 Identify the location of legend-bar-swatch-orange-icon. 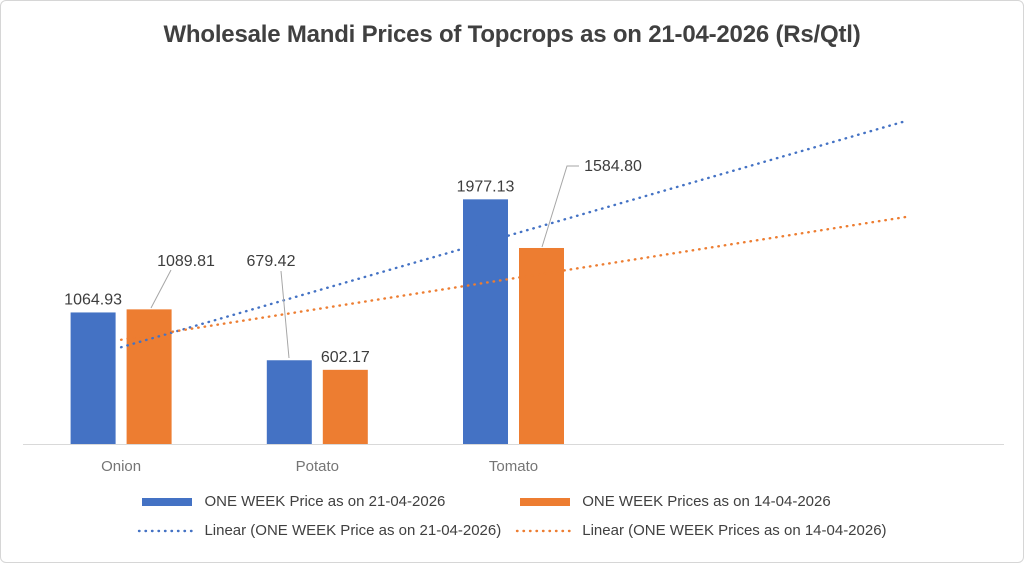
(545, 501).